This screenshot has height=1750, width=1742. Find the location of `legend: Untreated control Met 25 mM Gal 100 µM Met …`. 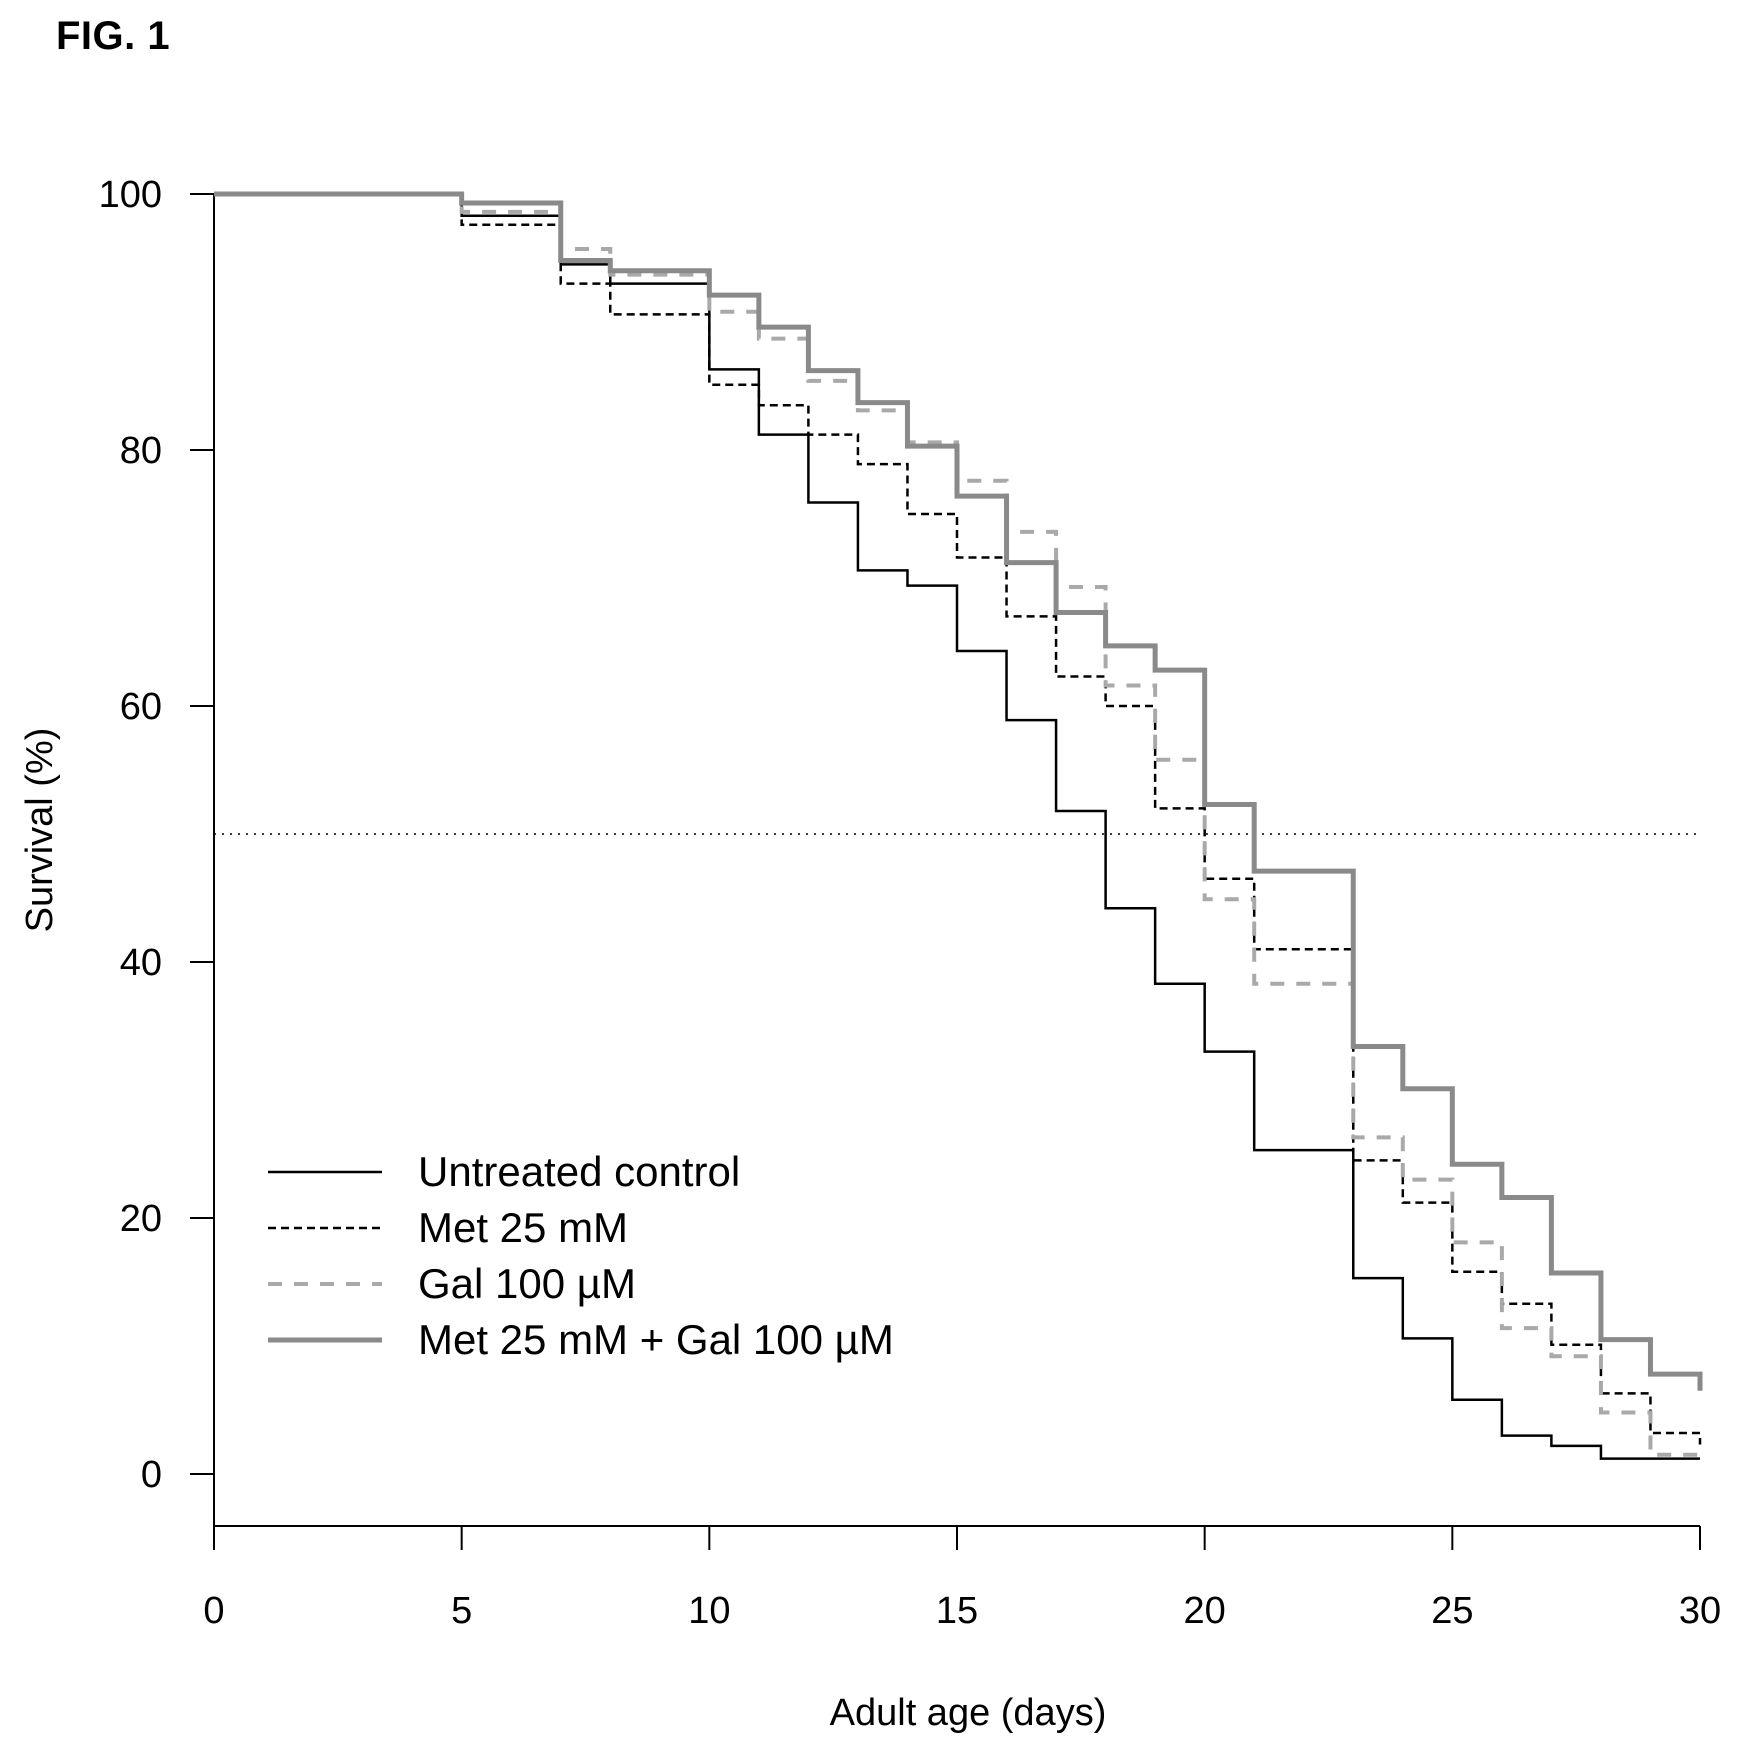

legend: Untreated control Met 25 mM Gal 100 µM Met … is located at coordinates (581, 1255).